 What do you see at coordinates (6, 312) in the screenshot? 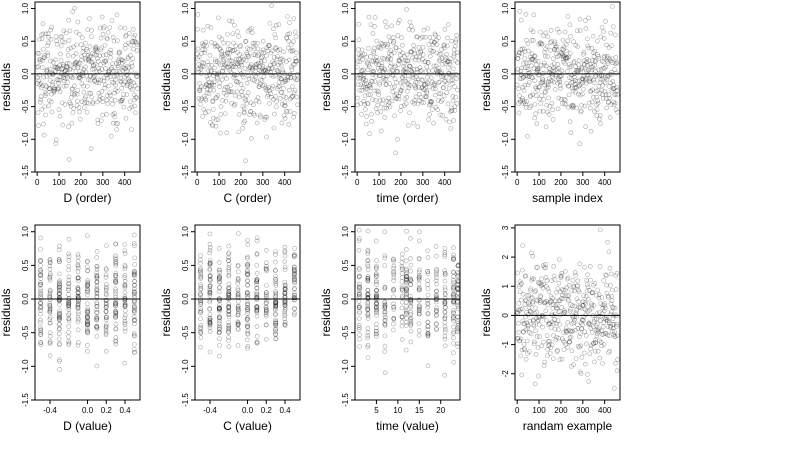
I see `y-axis-title-d-value: residuals` at bounding box center [6, 312].